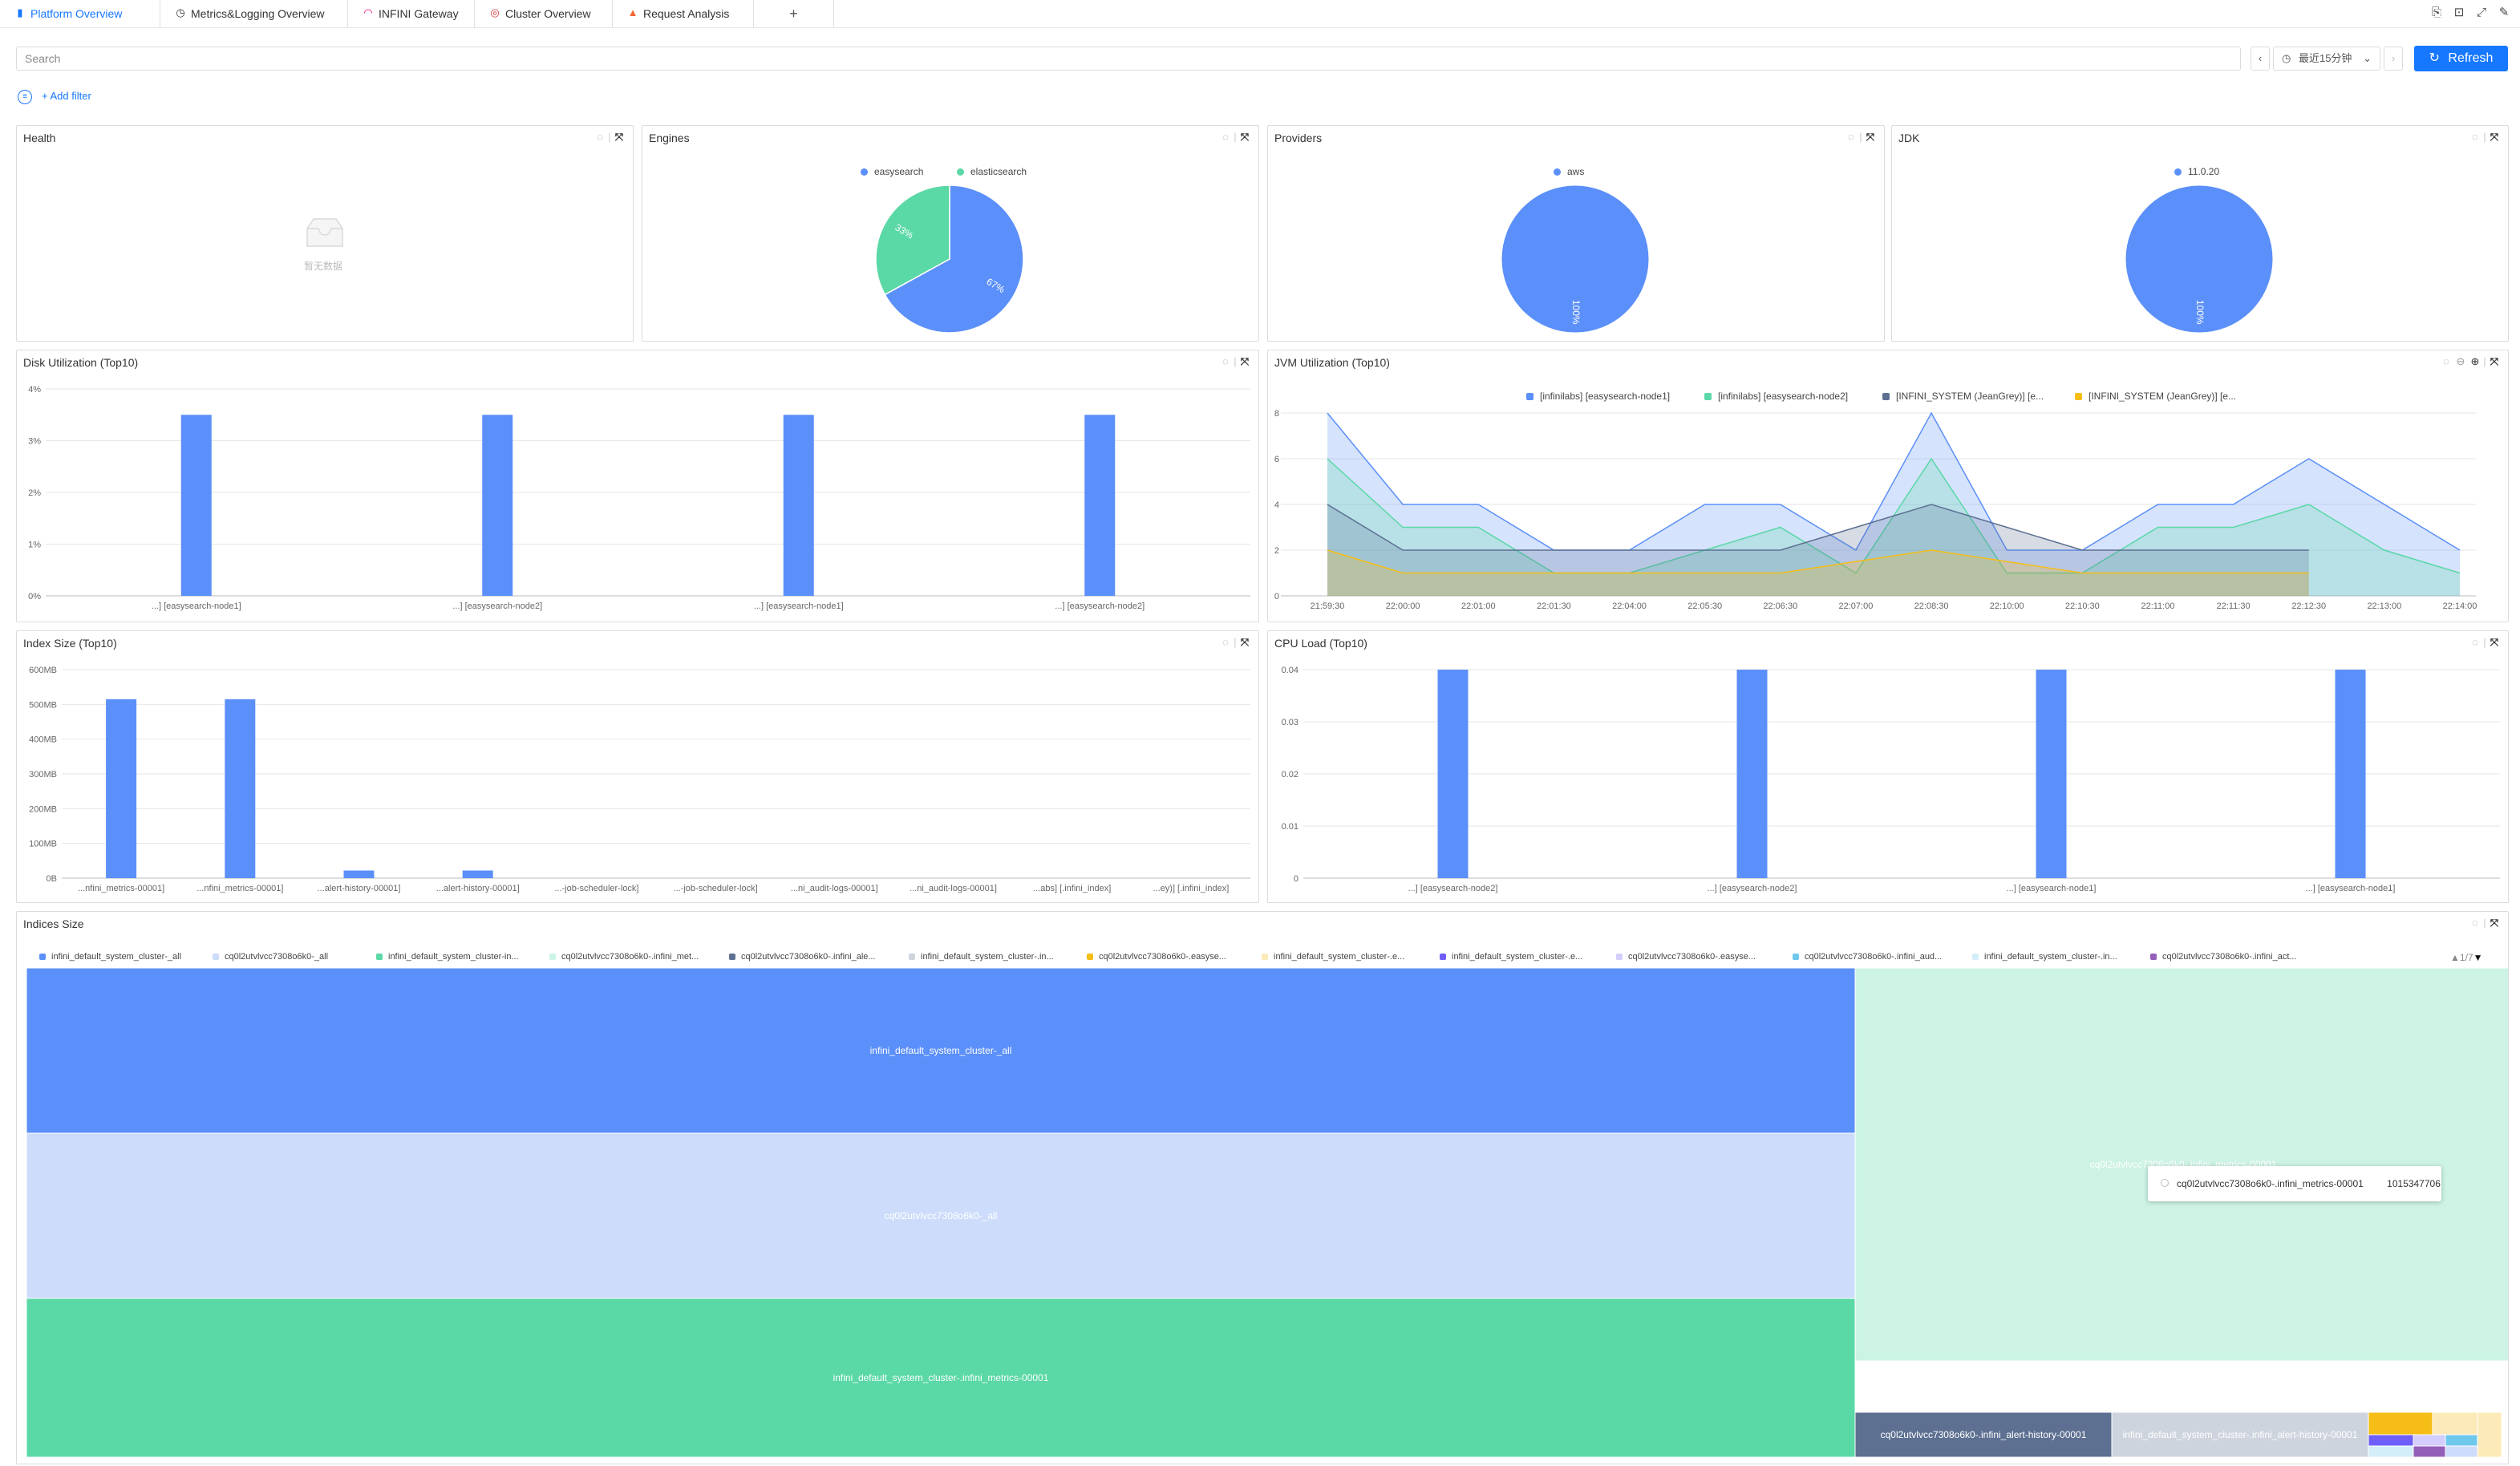  Describe the element at coordinates (1128, 59) in the screenshot. I see `search-input: Search` at that location.